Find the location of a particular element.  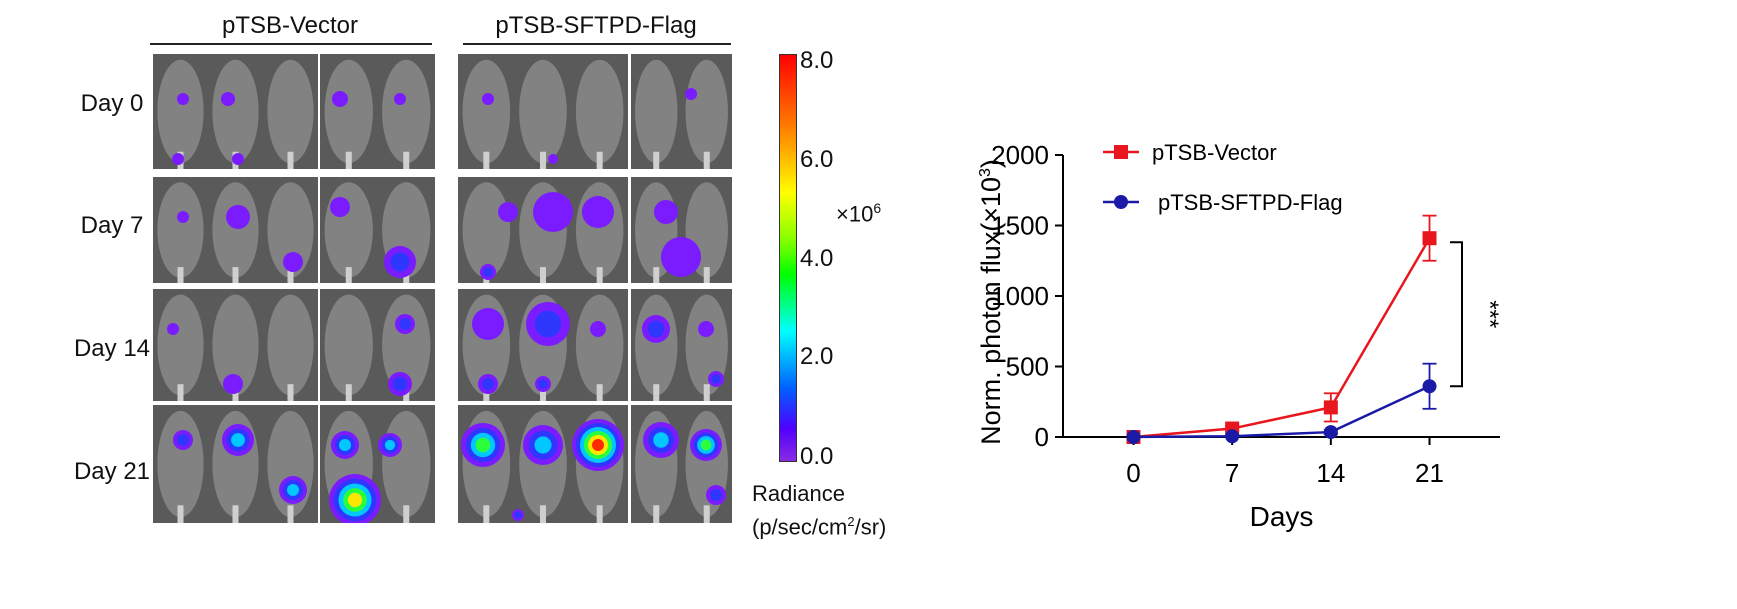

y-tick-label: 0 is located at coordinates (1042, 437).